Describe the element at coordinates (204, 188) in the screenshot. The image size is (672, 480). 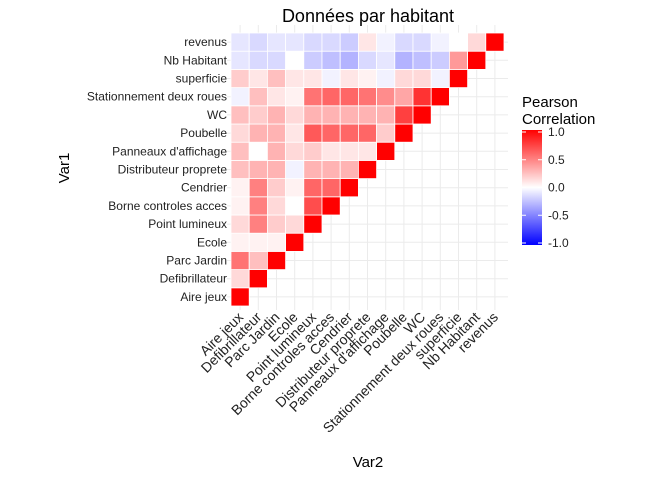
I see `y-tick-label: Cendrier` at that location.